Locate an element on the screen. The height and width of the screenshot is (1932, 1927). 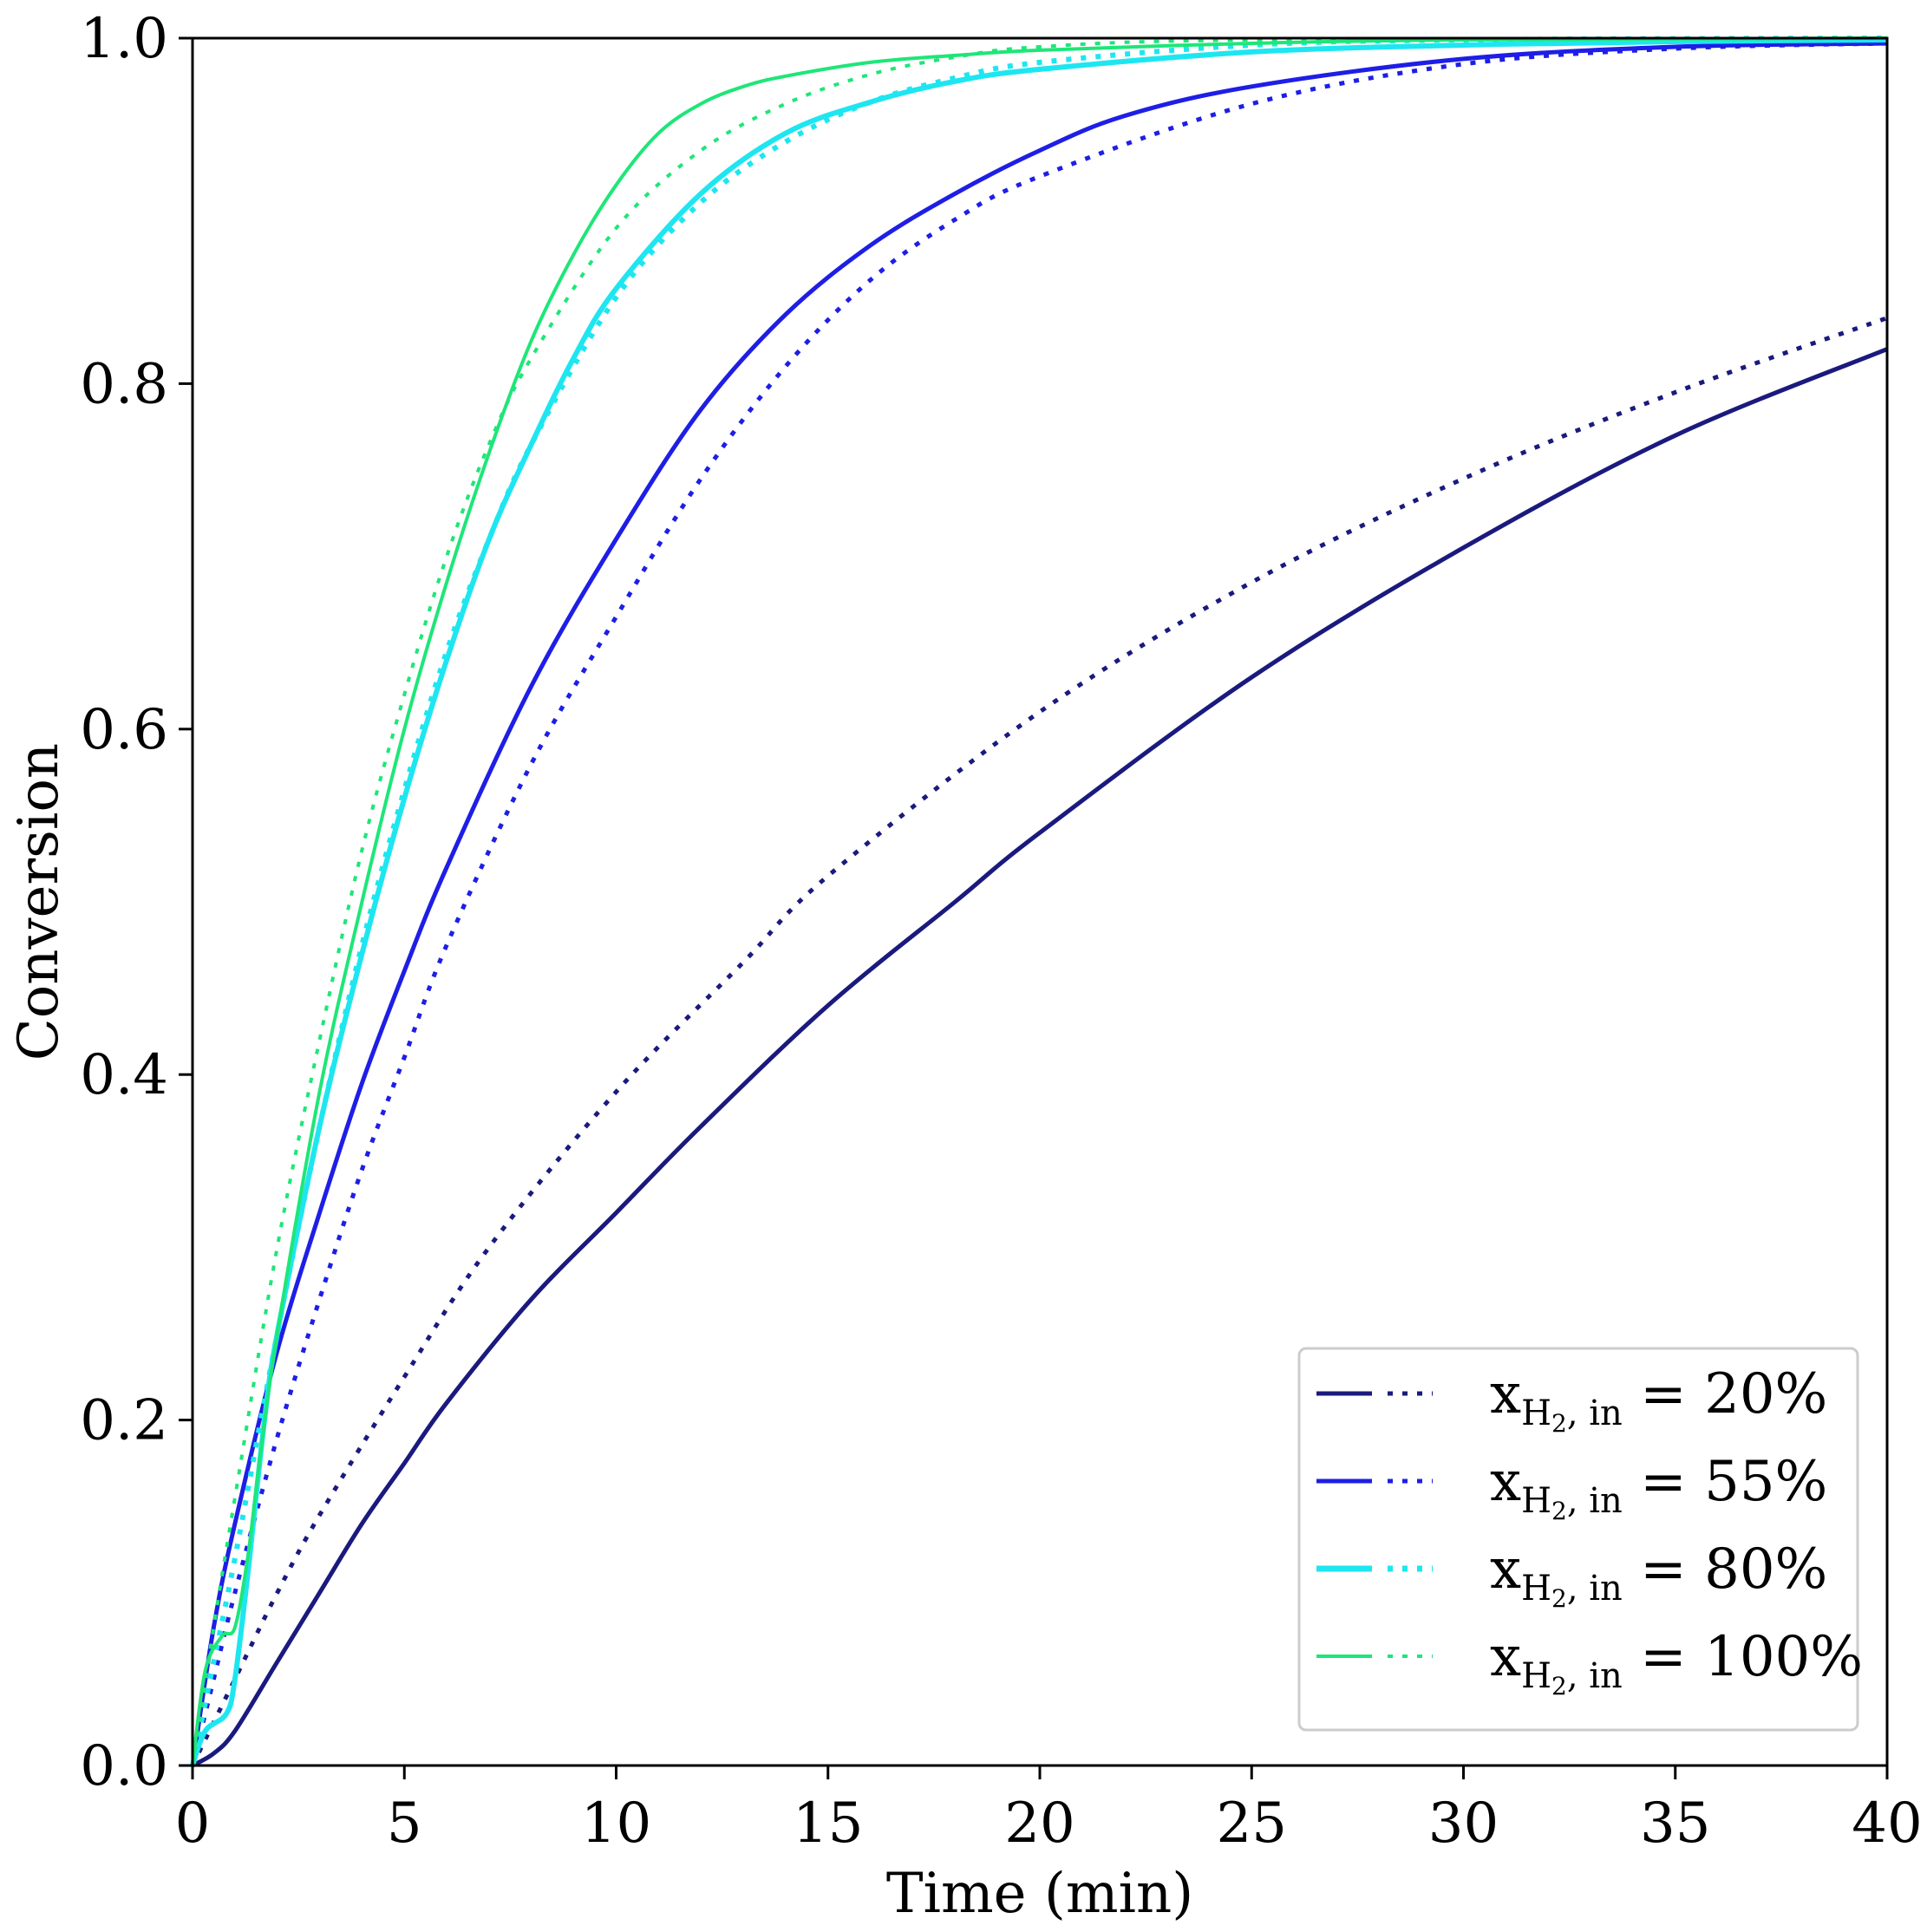
x-tick-label: 5 is located at coordinates (404, 1824).